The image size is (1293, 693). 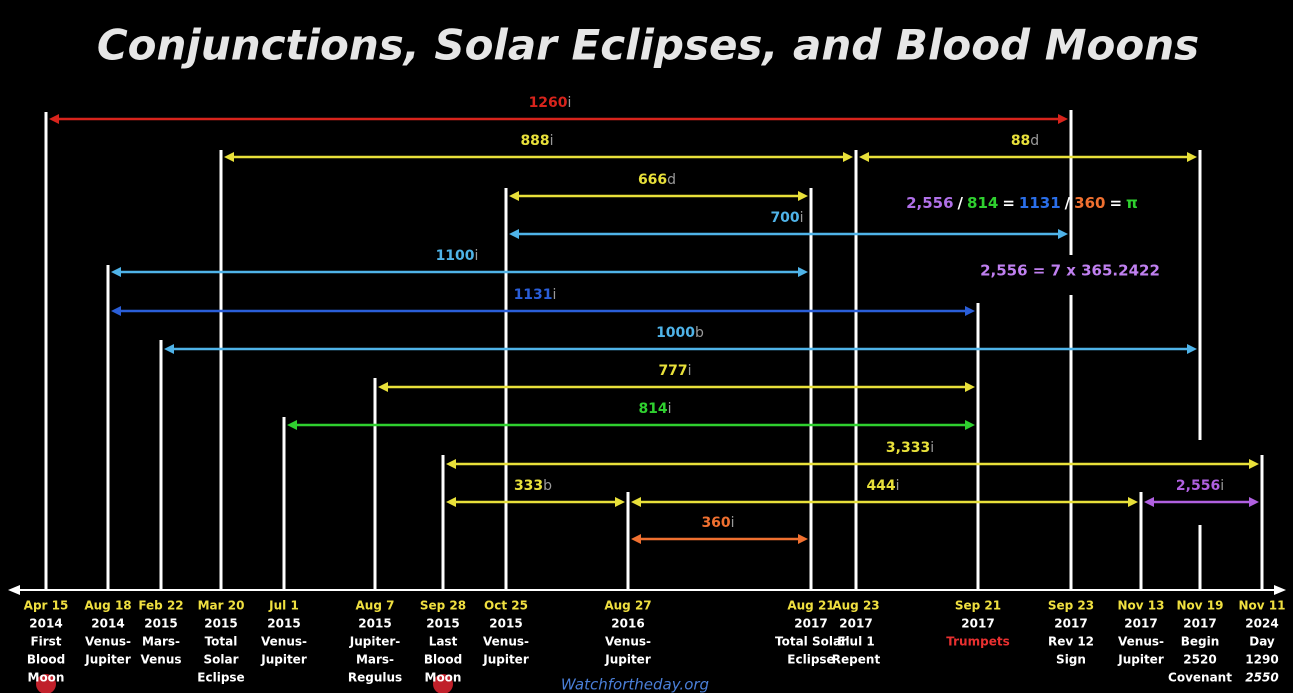 I want to click on event-date: Aug 27, so click(x=627, y=606).